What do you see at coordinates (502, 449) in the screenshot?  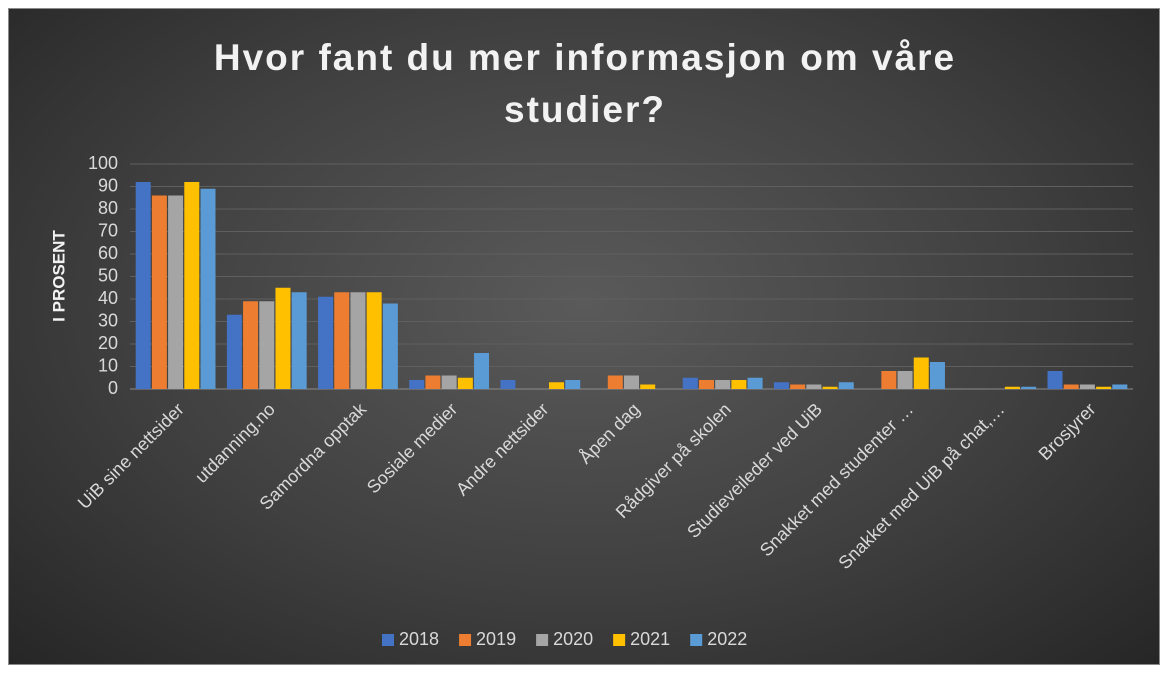 I see `x-tick-label: Andre nettsider` at bounding box center [502, 449].